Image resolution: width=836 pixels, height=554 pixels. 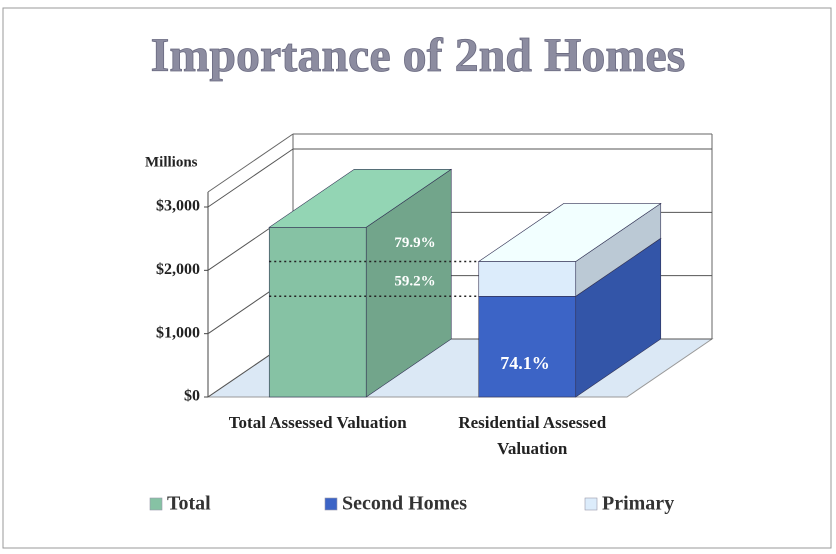 What do you see at coordinates (525, 363) in the screenshot?
I see `annotation: 74.1%` at bounding box center [525, 363].